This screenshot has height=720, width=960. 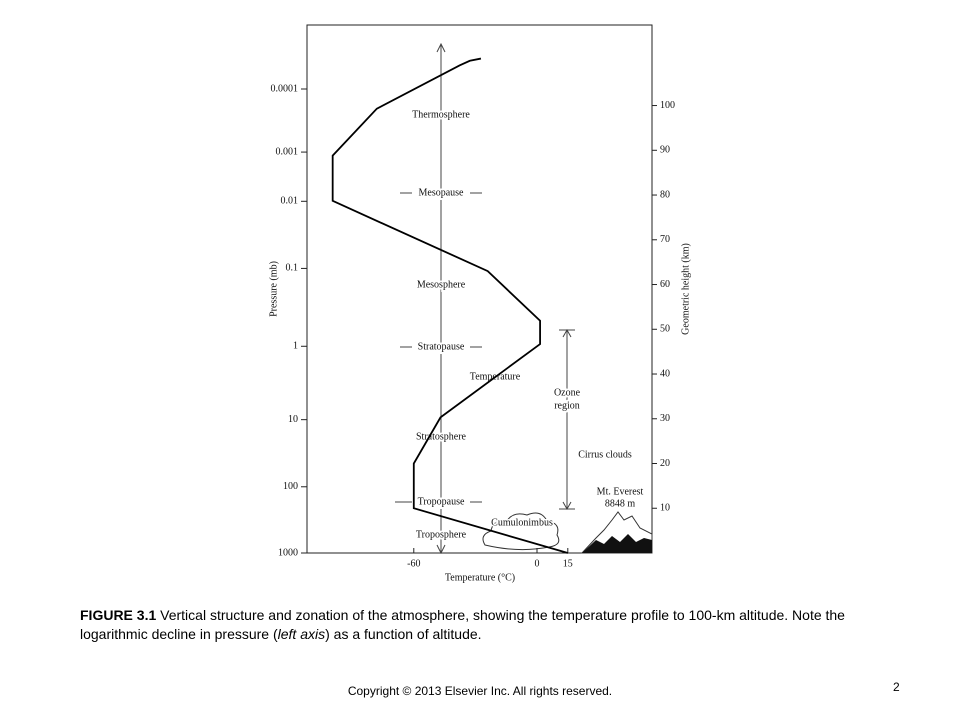 I want to click on y-axis-label: Geometric height (km), so click(x=685, y=289).